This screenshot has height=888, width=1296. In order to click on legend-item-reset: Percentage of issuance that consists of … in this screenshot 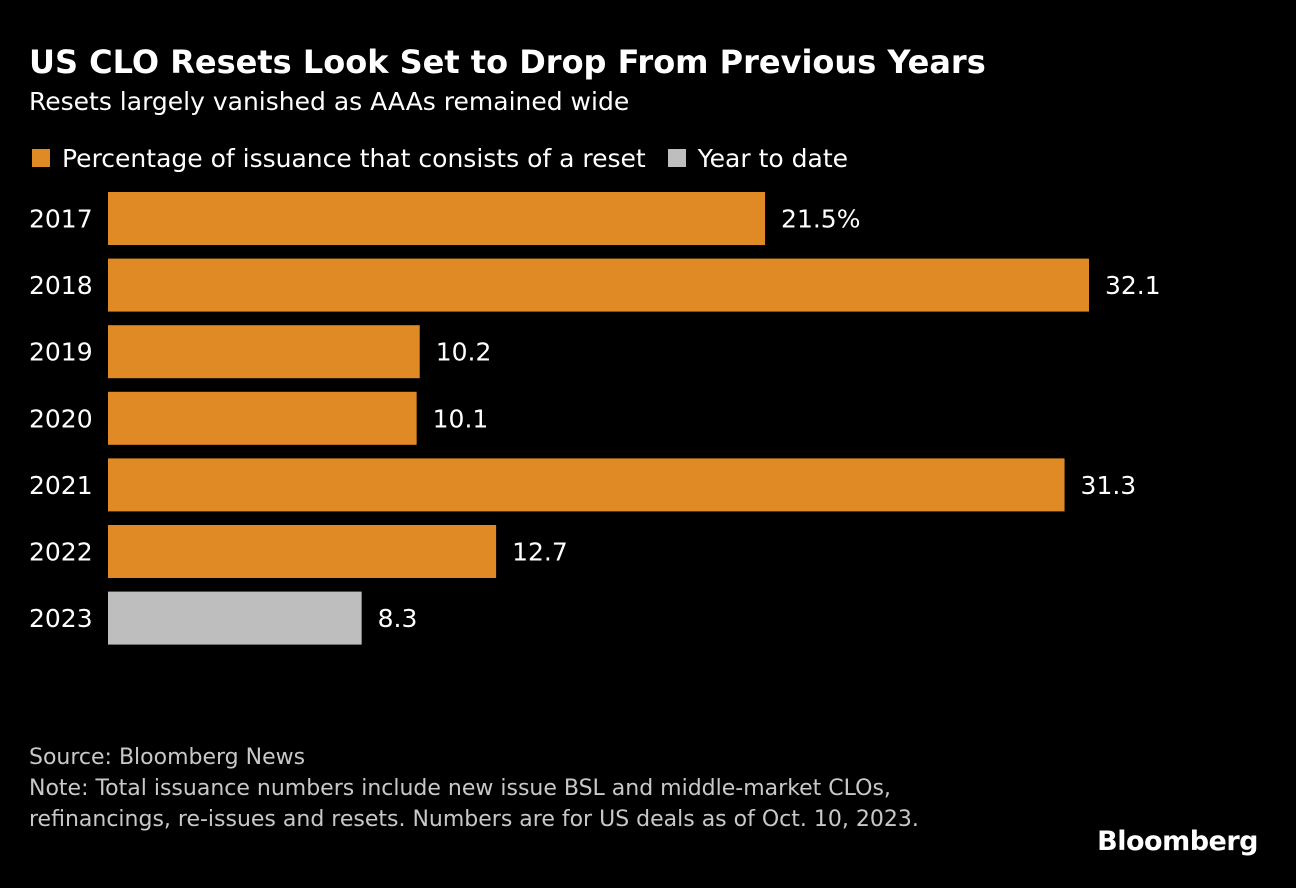, I will do `click(339, 158)`.